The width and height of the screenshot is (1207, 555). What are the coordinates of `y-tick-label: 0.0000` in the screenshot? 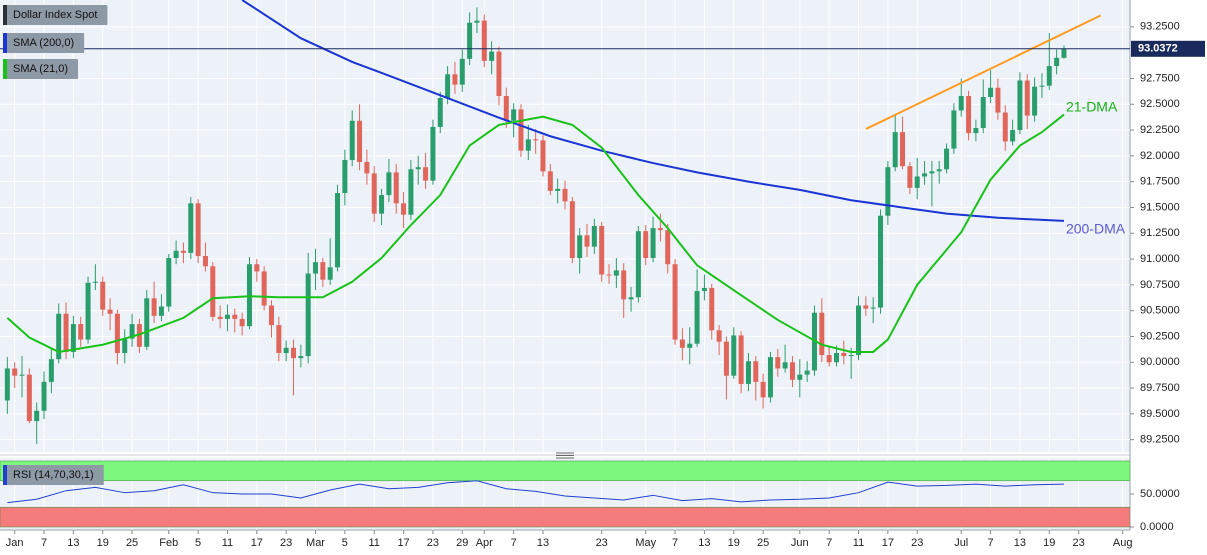 It's located at (1157, 527).